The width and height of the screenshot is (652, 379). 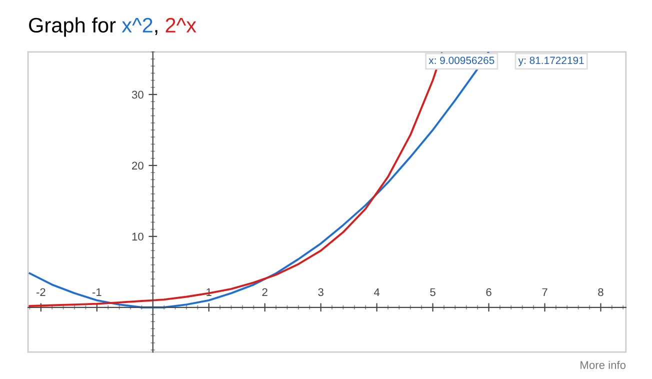 I want to click on y-tick-label: 30, so click(x=138, y=94).